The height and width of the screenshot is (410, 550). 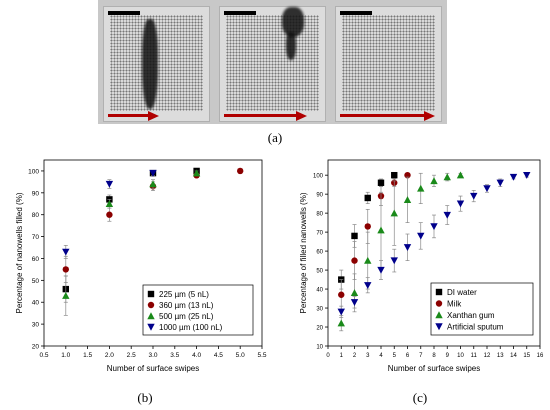 I want to click on x-tick-label: 1, so click(x=342, y=356).